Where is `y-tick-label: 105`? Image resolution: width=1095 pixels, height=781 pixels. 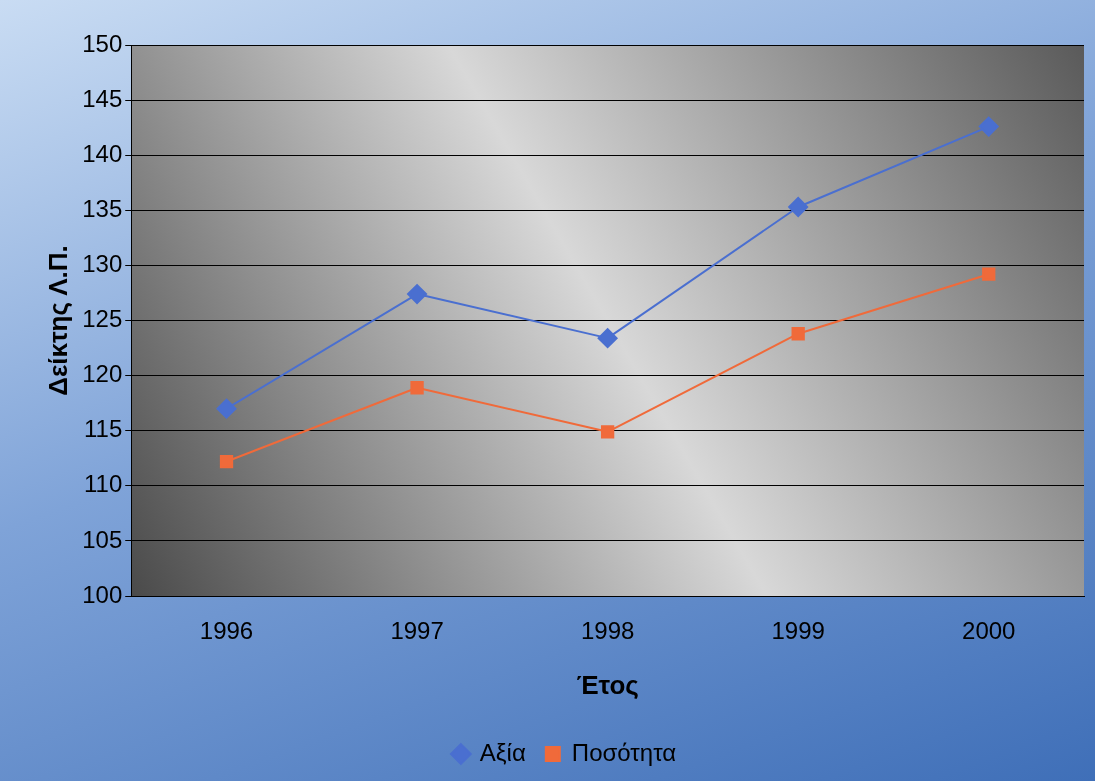 y-tick-label: 105 is located at coordinates (102, 539).